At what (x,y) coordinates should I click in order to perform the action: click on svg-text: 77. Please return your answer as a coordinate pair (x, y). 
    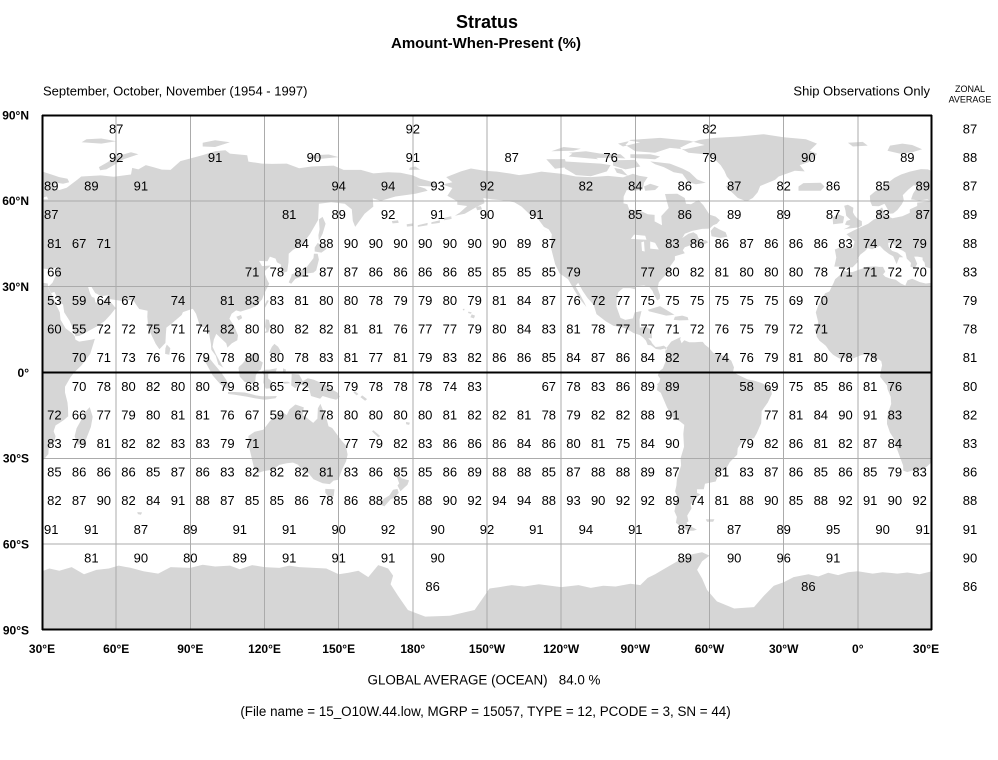
    Looking at the image, I should click on (351, 443).